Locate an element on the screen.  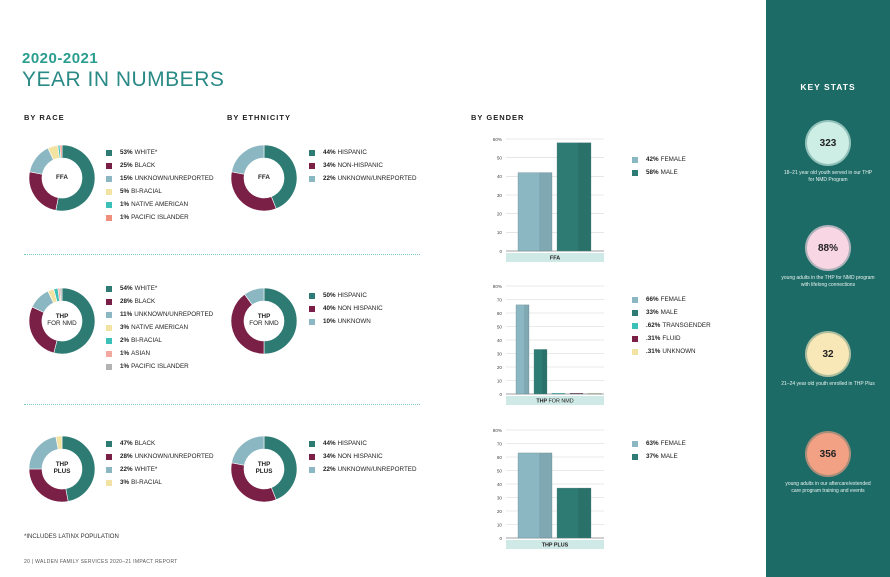
legend-percent: 2% is located at coordinates (125, 340).